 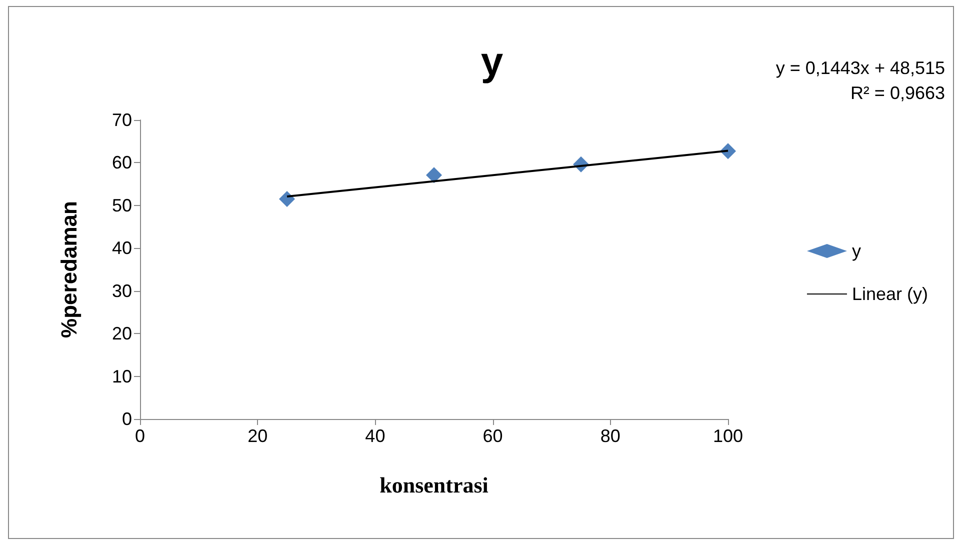 I want to click on y-tick-label: 20, so click(x=122, y=334).